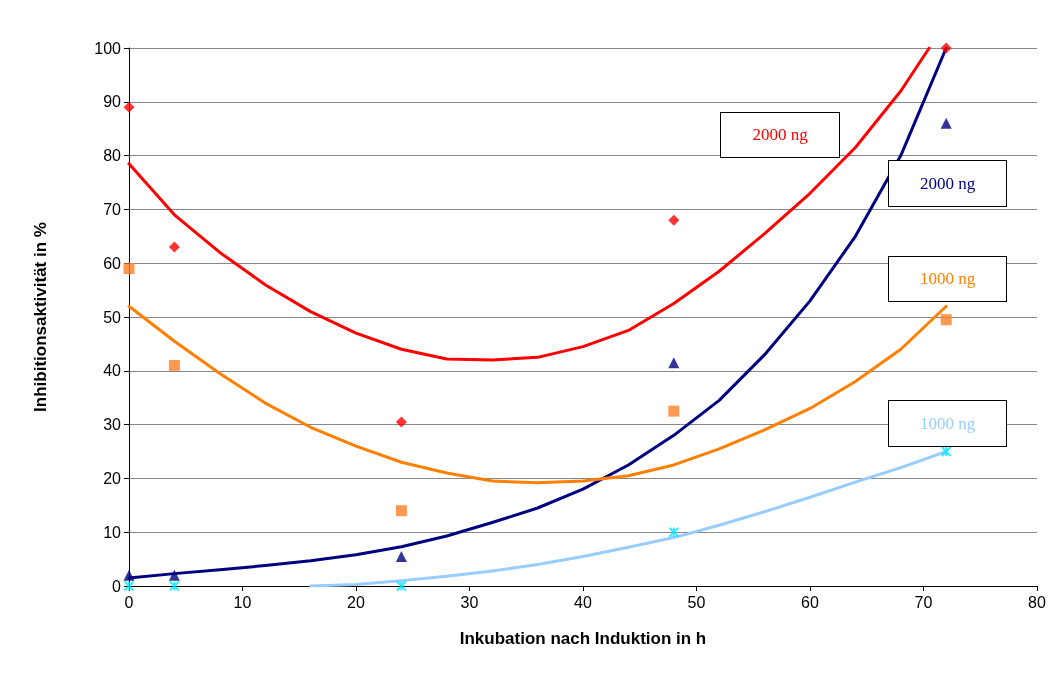 The width and height of the screenshot is (1055, 700). I want to click on y-tick-label: 90, so click(112, 102).